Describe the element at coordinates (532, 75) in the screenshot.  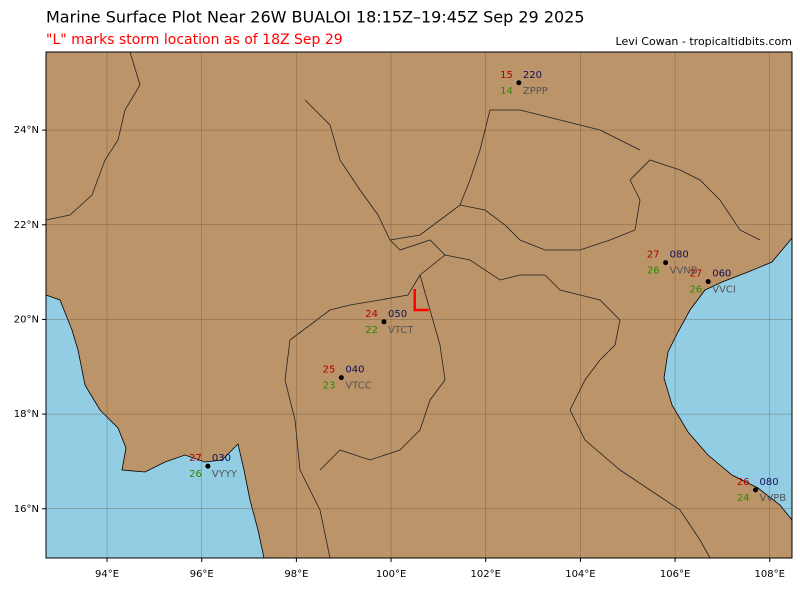
I see `pressure: 220` at that location.